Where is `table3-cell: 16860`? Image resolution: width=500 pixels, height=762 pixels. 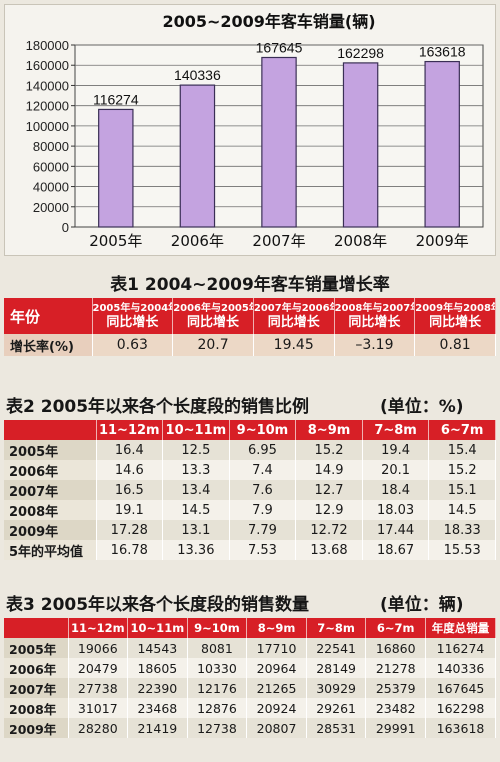 table3-cell: 16860 is located at coordinates (395, 648).